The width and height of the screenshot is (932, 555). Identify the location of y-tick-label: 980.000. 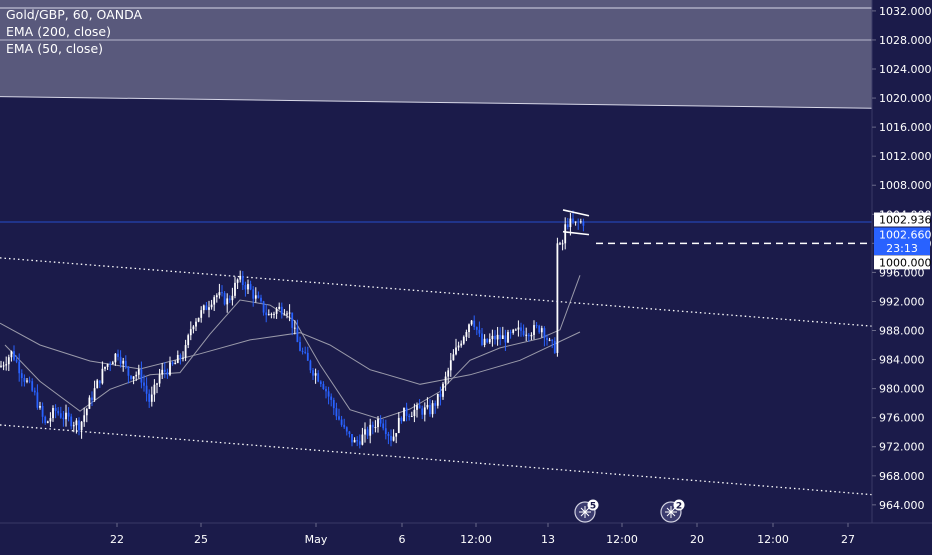
(902, 389).